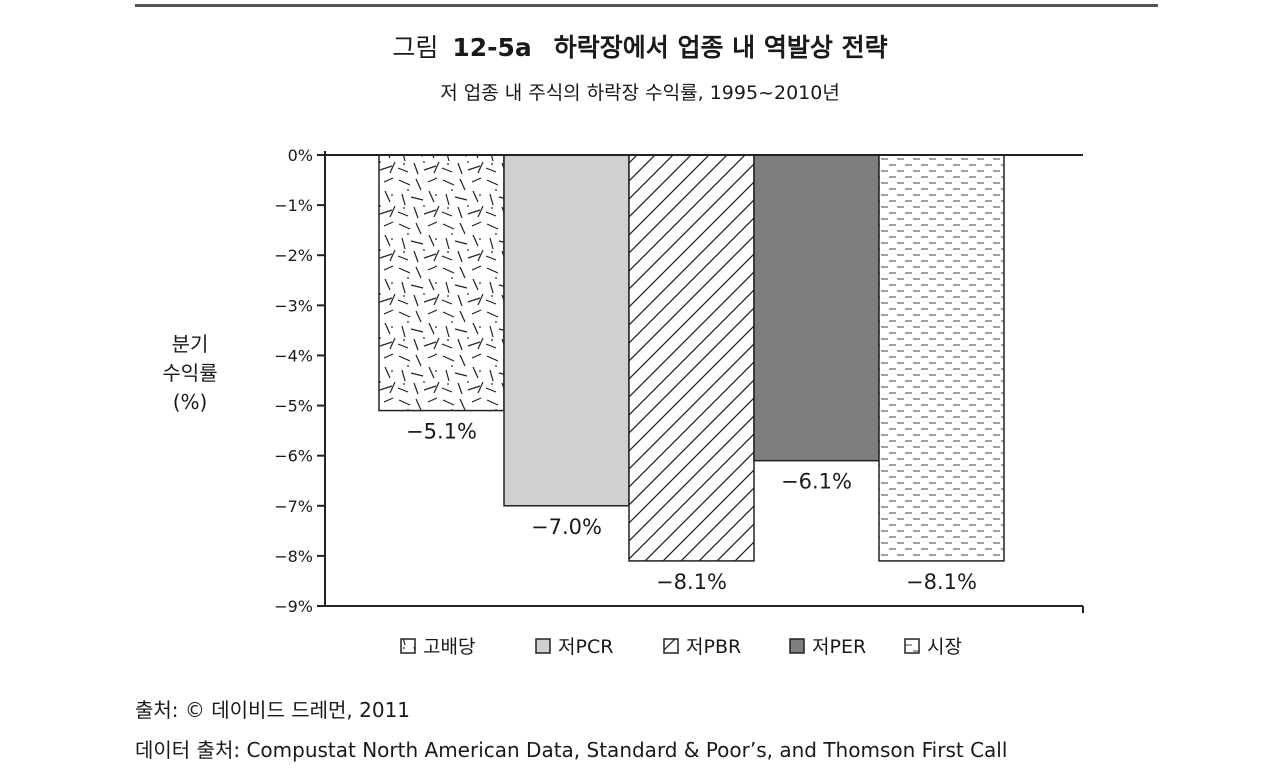  What do you see at coordinates (839, 647) in the screenshot?
I see `legend-label: 저PER` at bounding box center [839, 647].